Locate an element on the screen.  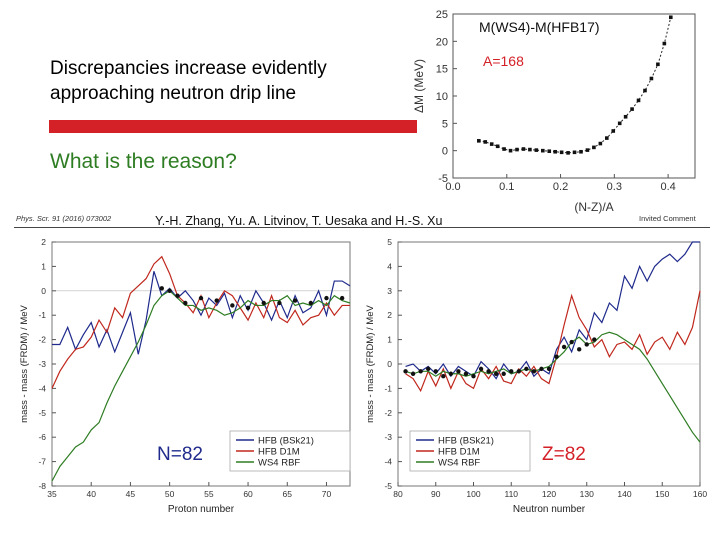
plot-frame is located at coordinates (574, 96).